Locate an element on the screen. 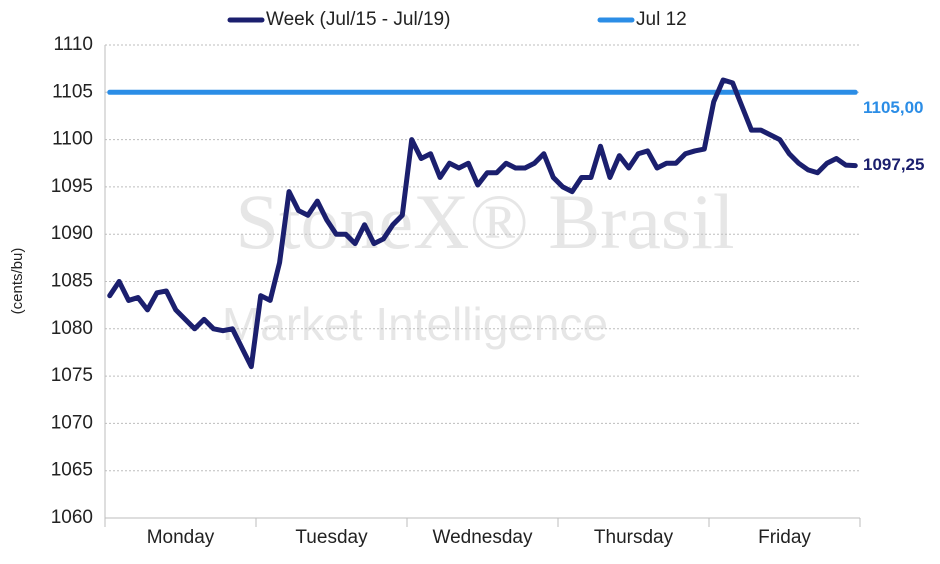  y-tick-label: 1110 is located at coordinates (73, 44).